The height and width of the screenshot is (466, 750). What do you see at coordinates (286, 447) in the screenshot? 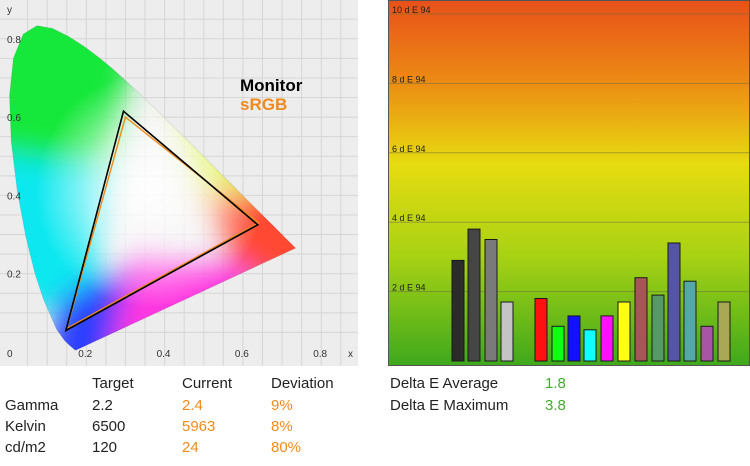
I see `row-deviation: 80%` at bounding box center [286, 447].